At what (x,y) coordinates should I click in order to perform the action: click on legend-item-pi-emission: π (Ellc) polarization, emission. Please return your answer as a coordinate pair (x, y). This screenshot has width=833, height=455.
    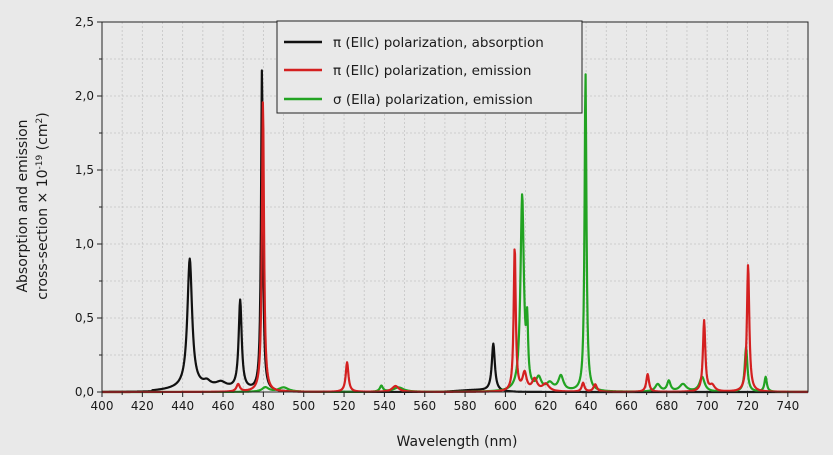
    Looking at the image, I should click on (408, 71).